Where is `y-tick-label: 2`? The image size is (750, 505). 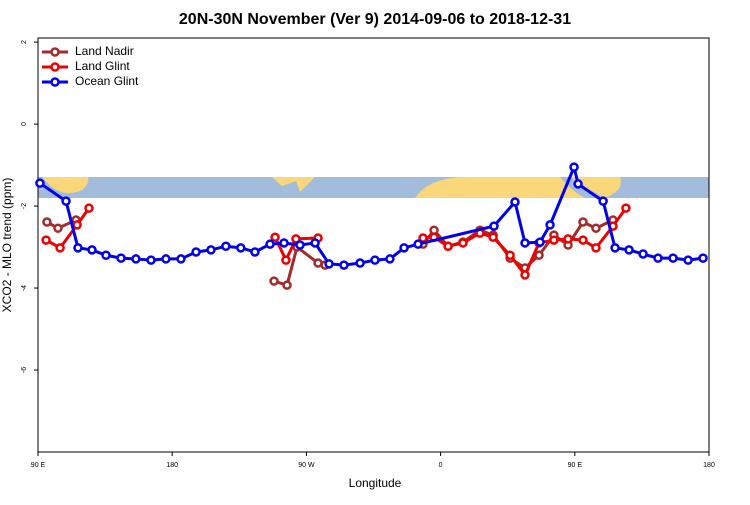
y-tick-label: 2 is located at coordinates (24, 42).